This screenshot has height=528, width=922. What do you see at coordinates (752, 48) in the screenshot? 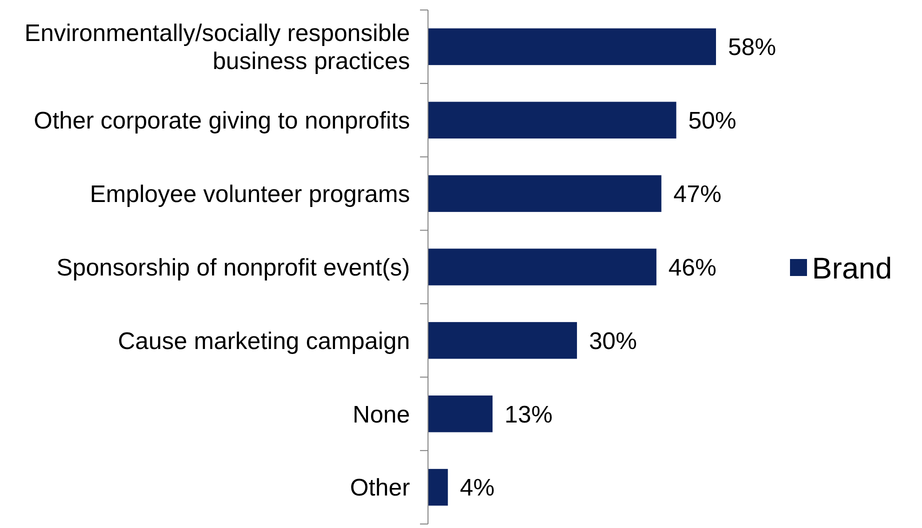
I see `data-label: 58%` at bounding box center [752, 48].